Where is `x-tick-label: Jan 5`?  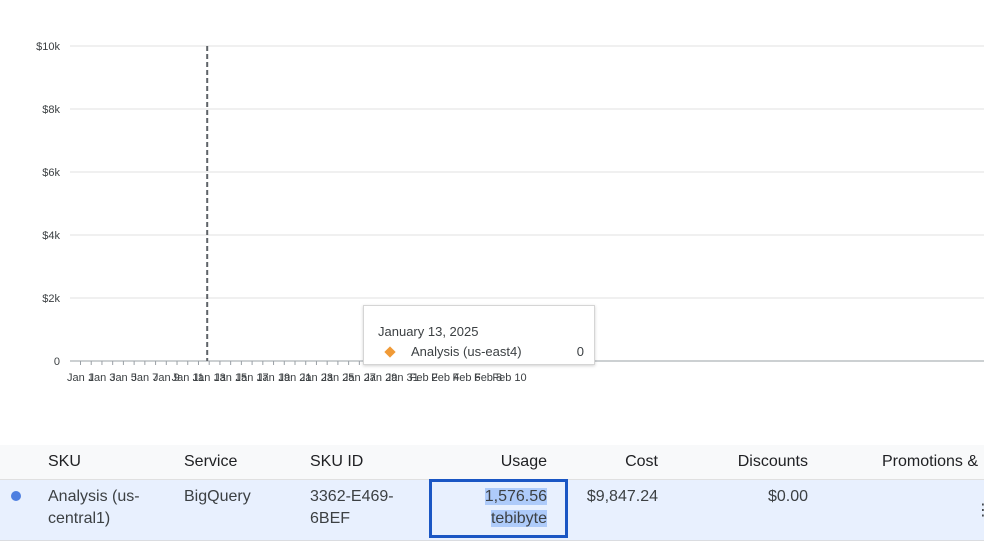 x-tick-label: Jan 5 is located at coordinates (123, 378).